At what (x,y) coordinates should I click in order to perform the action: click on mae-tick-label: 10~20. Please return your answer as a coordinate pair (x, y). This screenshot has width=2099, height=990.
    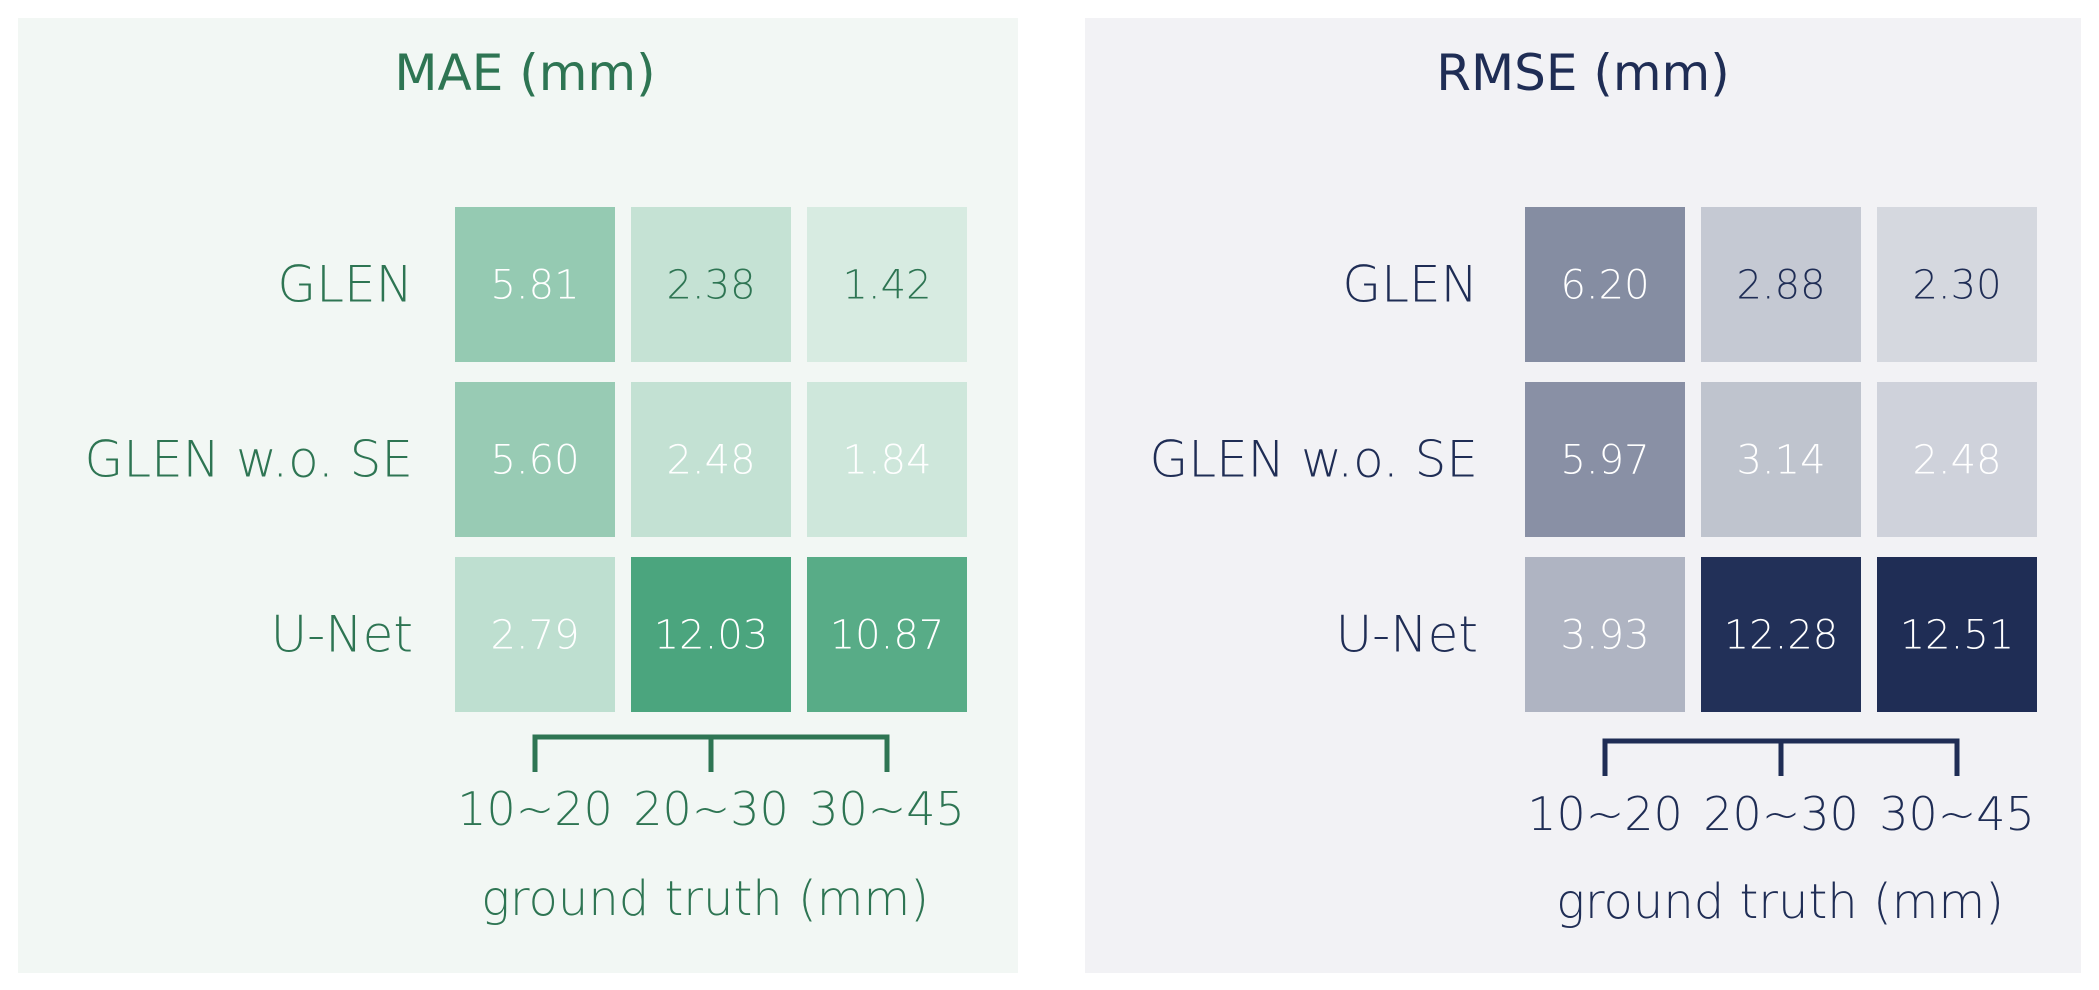
    Looking at the image, I should click on (535, 809).